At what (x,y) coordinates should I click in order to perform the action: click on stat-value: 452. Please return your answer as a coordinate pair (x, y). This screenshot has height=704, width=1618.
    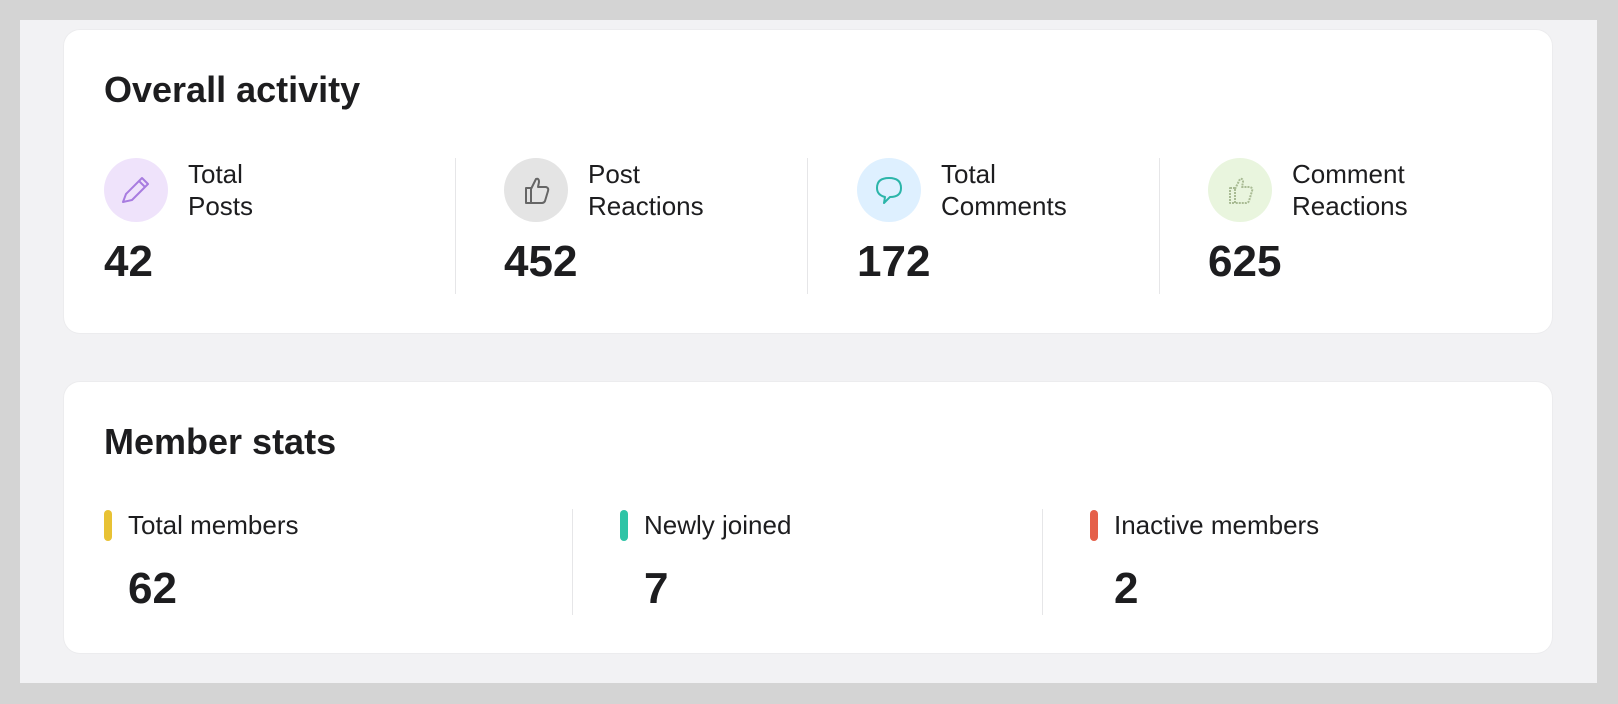
    Looking at the image, I should click on (541, 261).